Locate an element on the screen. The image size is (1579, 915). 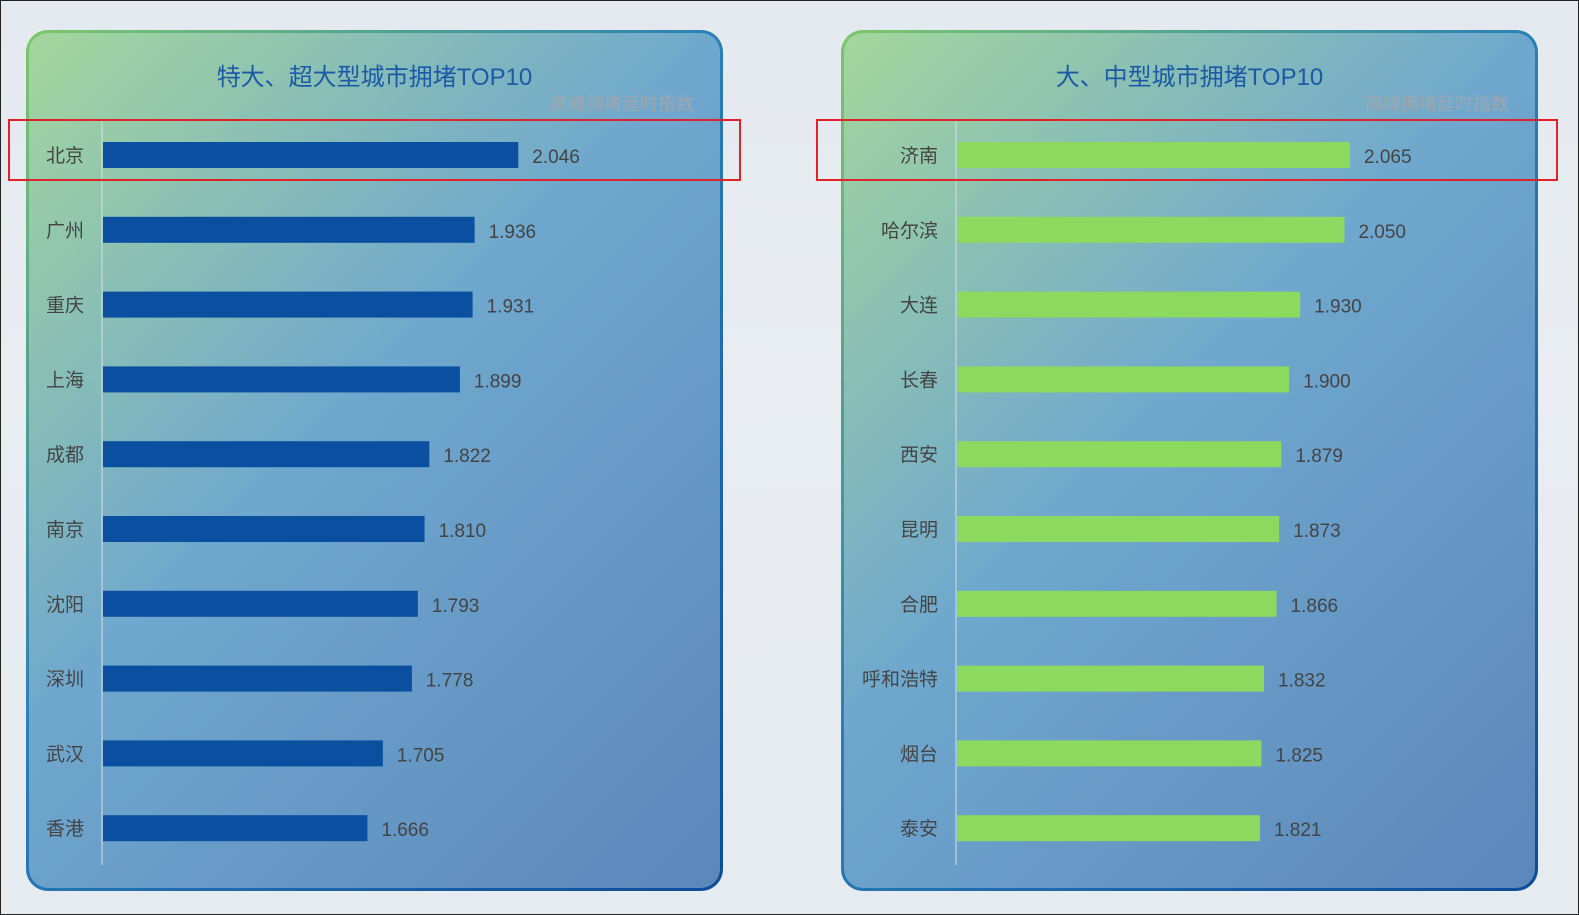
category-label: 南京 is located at coordinates (65, 530).